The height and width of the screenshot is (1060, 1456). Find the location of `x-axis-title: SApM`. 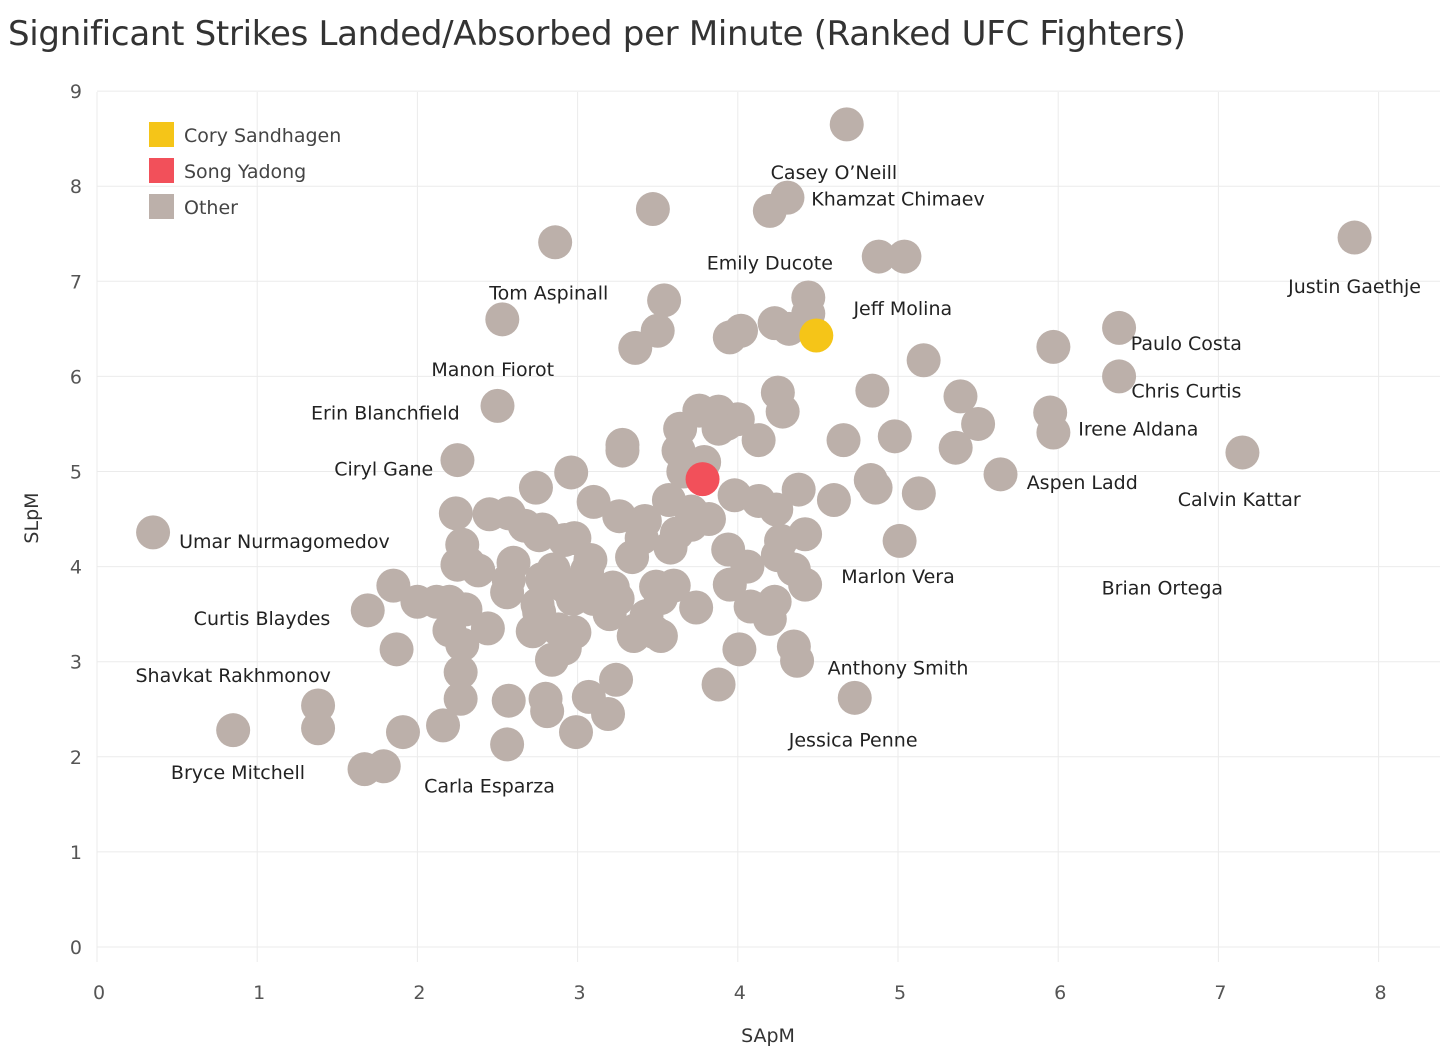

x-axis-title: SApM is located at coordinates (768, 1036).